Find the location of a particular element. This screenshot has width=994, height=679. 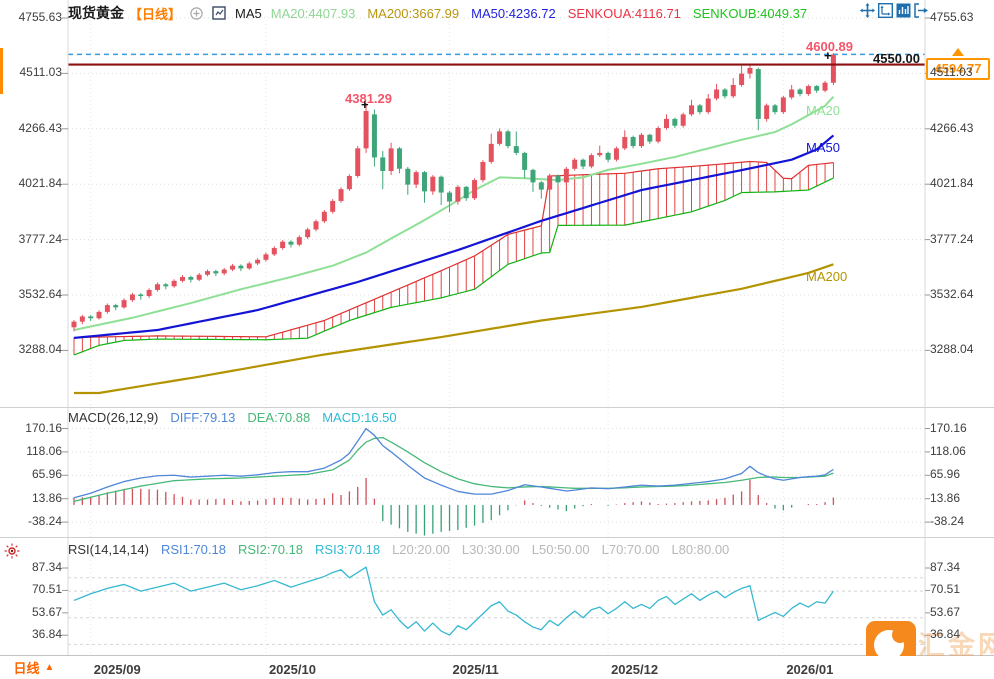

macd-axis-label-left: 65.96 is located at coordinates (46, 474).